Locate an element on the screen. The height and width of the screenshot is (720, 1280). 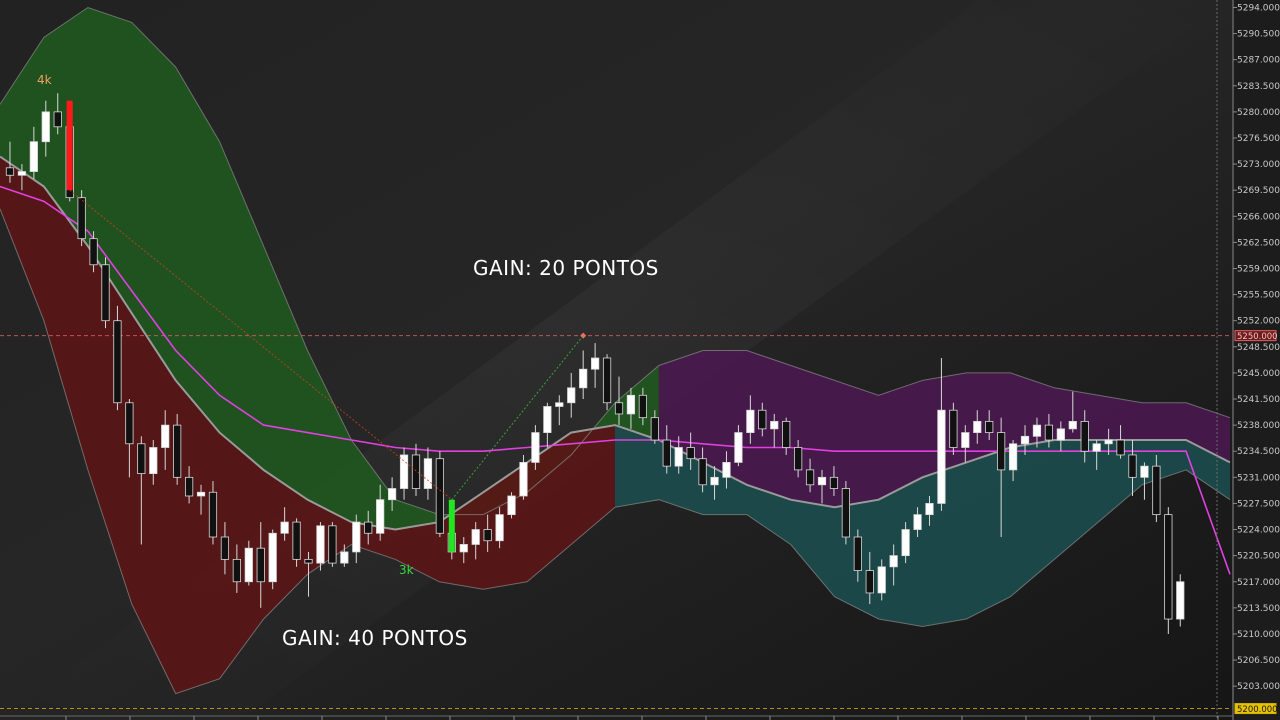
price-tick-label: 5241.500 is located at coordinates (1258, 400).